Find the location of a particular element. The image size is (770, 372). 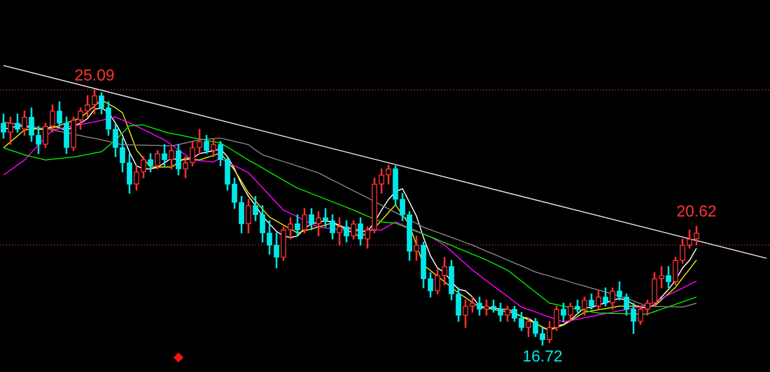

annotation: 16.72 is located at coordinates (542, 357).